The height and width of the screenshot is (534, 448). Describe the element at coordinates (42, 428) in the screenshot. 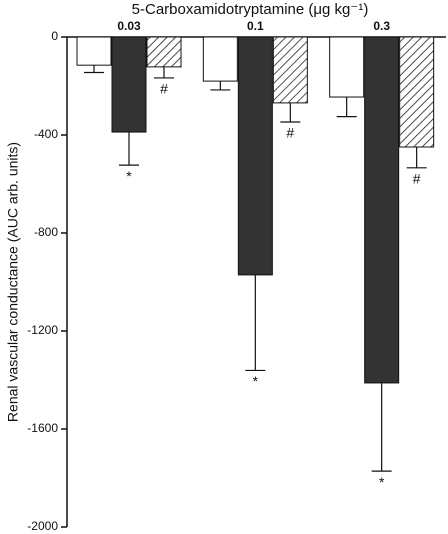

I see `y-tick-label: -1600` at that location.